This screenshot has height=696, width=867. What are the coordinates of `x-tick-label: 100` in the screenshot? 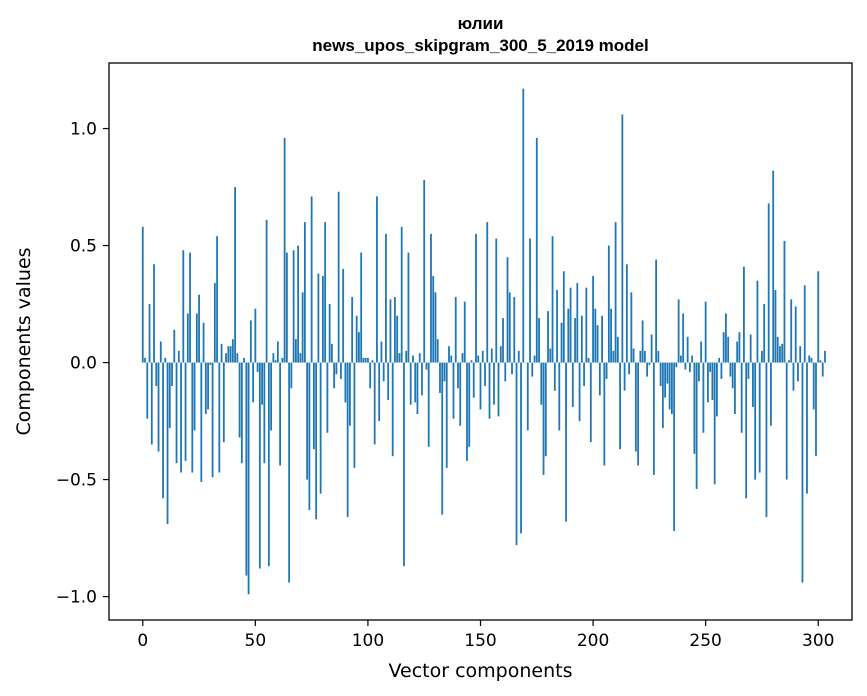 It's located at (368, 641).